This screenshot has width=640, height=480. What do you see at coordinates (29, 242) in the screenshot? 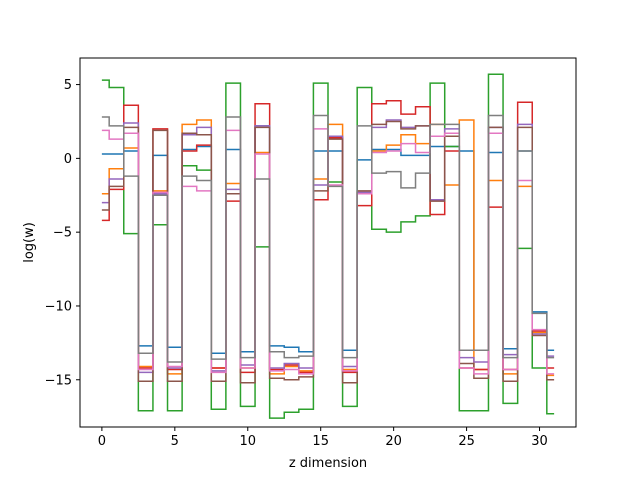
I see `y-axis-label: log(w)` at bounding box center [29, 242].